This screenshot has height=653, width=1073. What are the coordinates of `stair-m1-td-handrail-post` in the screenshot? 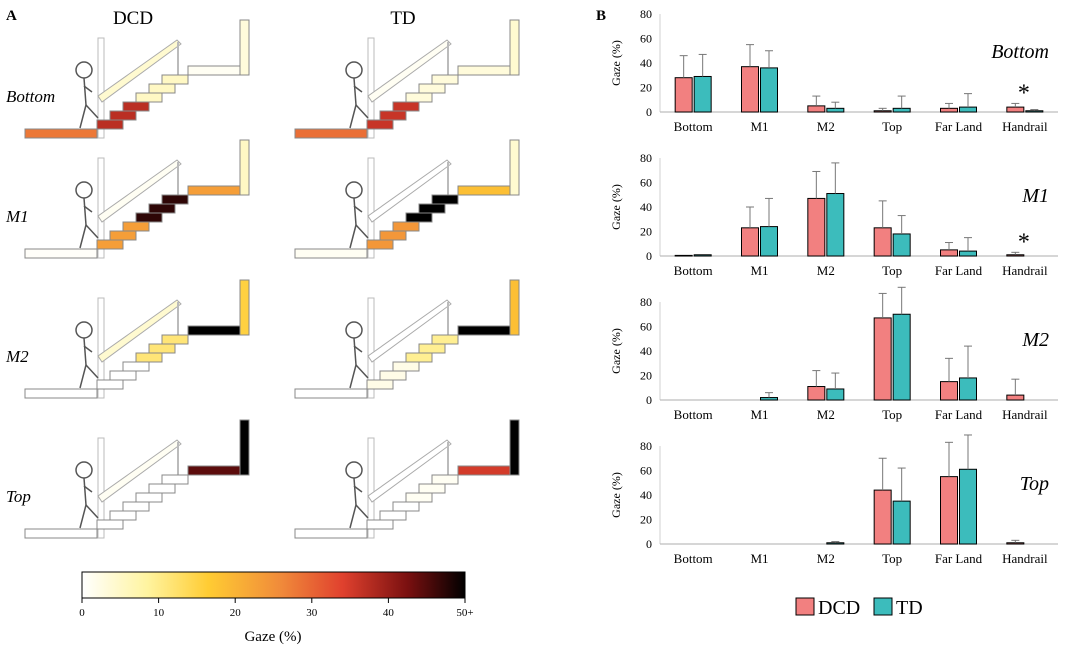 It's located at (371, 208).